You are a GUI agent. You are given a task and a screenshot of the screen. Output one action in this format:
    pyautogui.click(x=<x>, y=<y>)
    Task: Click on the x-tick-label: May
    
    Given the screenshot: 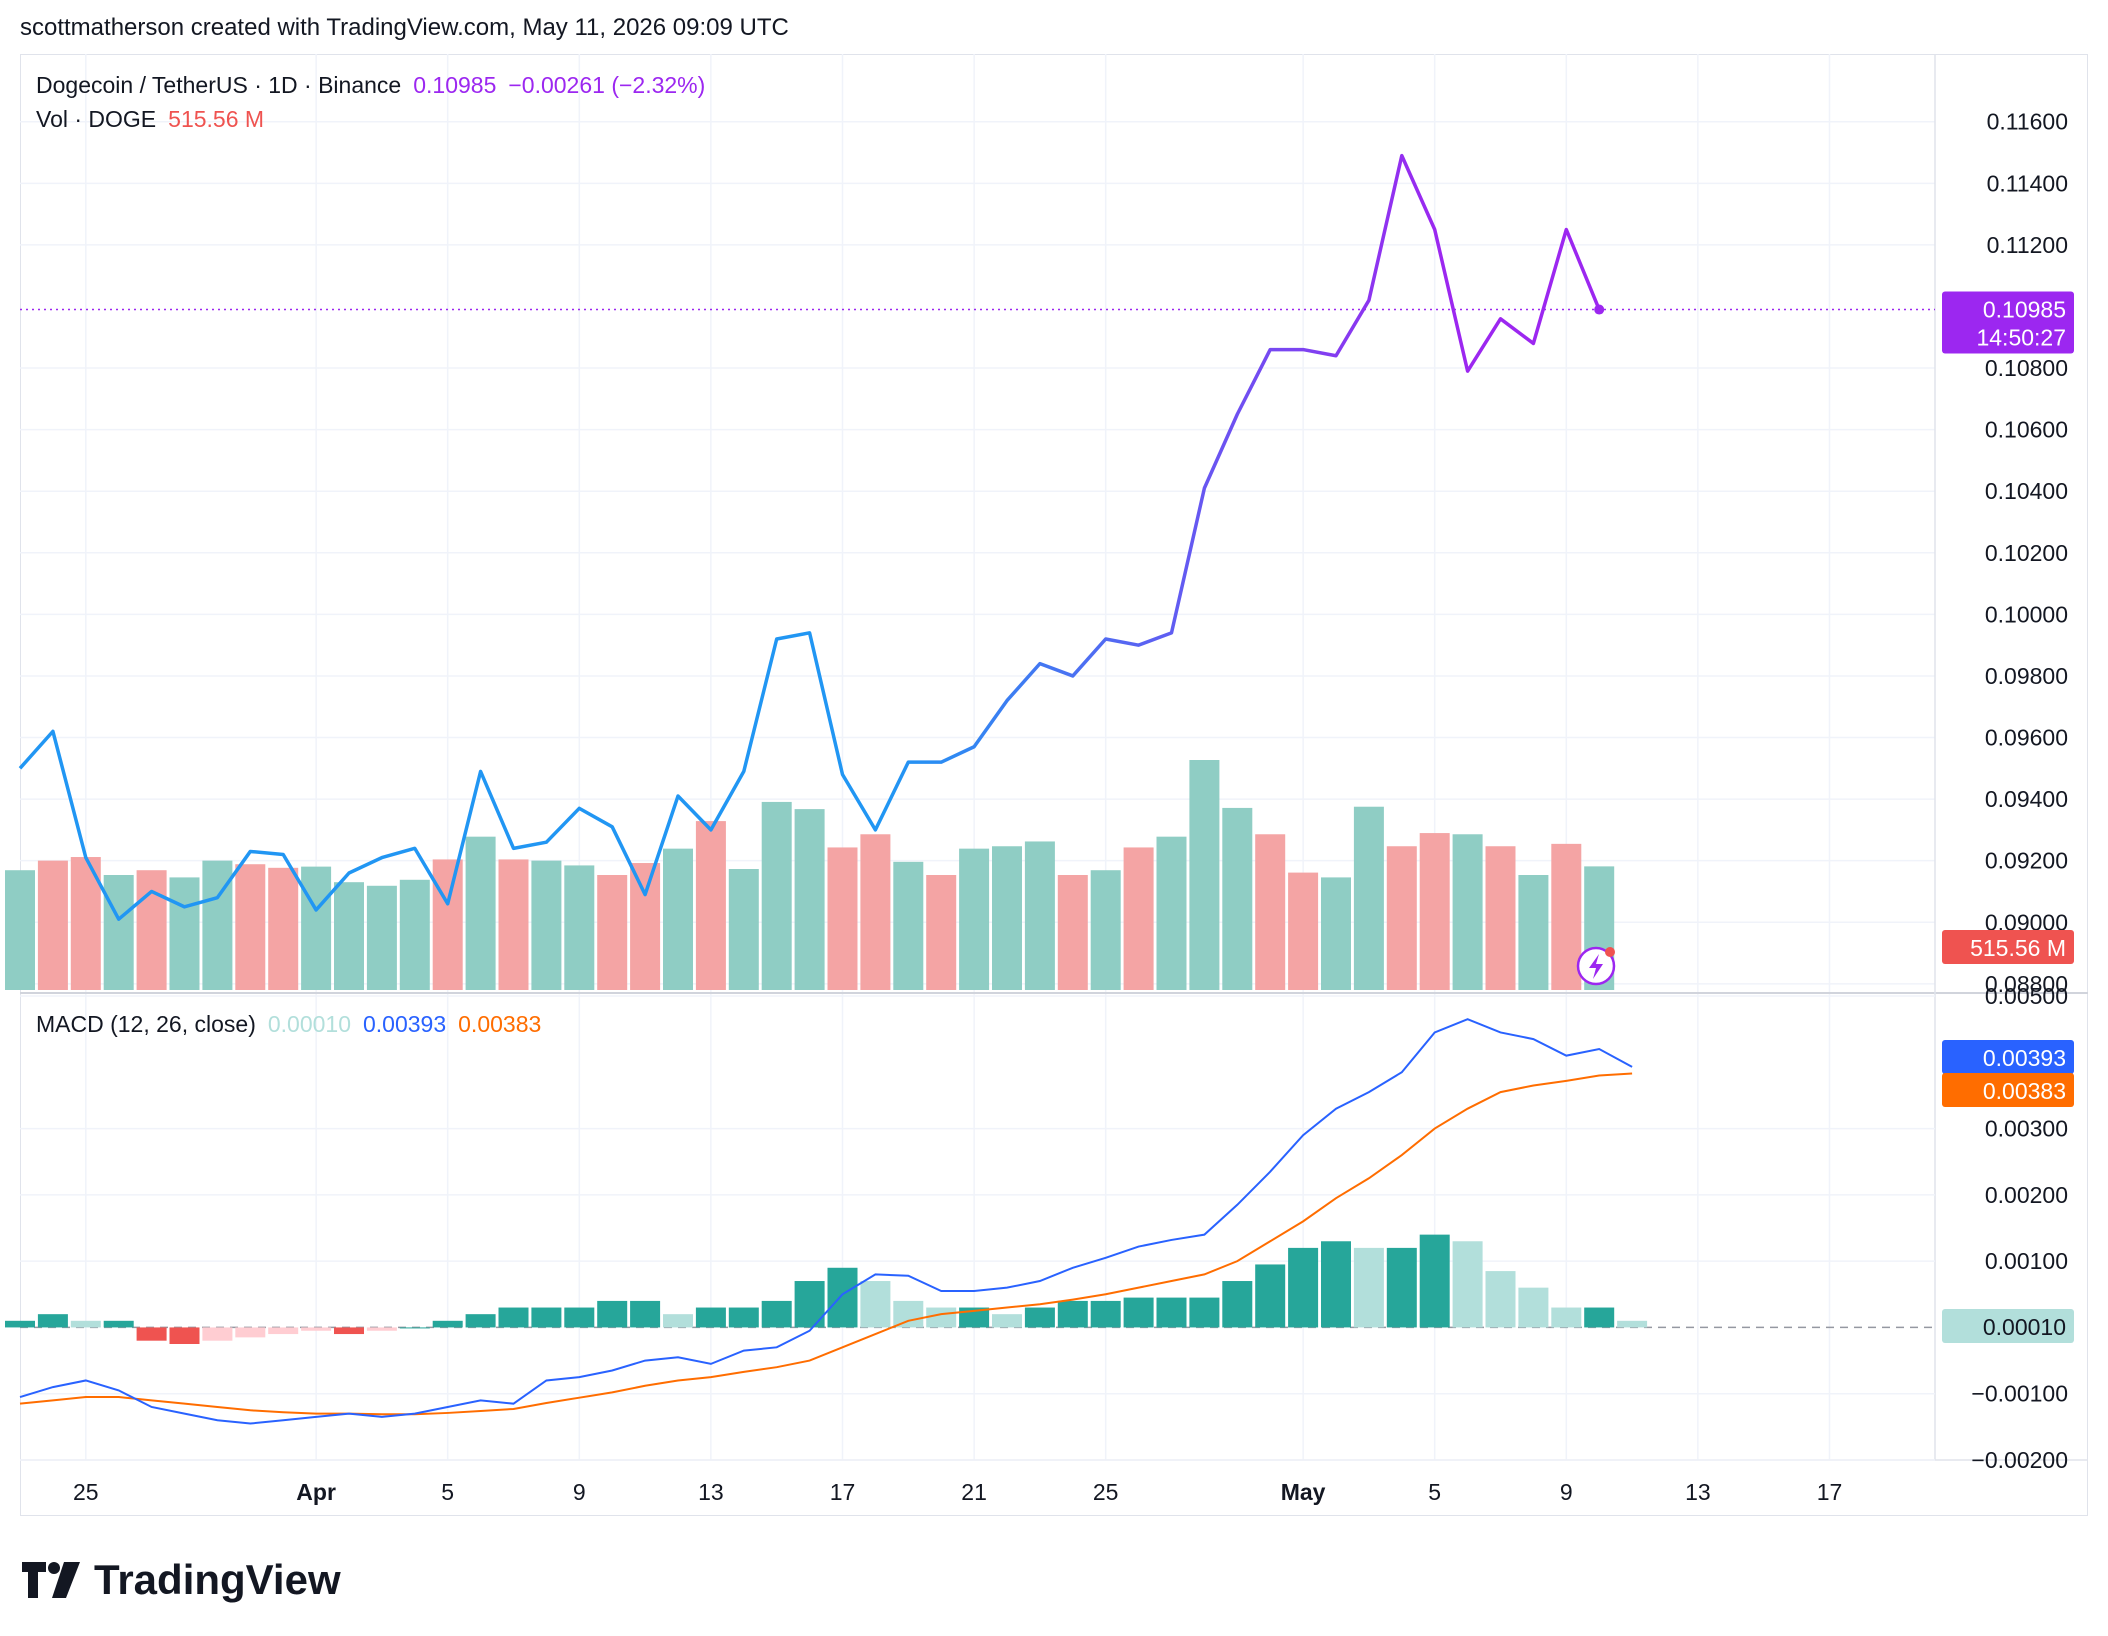 What is the action you would take?
    pyautogui.click(x=1303, y=1492)
    